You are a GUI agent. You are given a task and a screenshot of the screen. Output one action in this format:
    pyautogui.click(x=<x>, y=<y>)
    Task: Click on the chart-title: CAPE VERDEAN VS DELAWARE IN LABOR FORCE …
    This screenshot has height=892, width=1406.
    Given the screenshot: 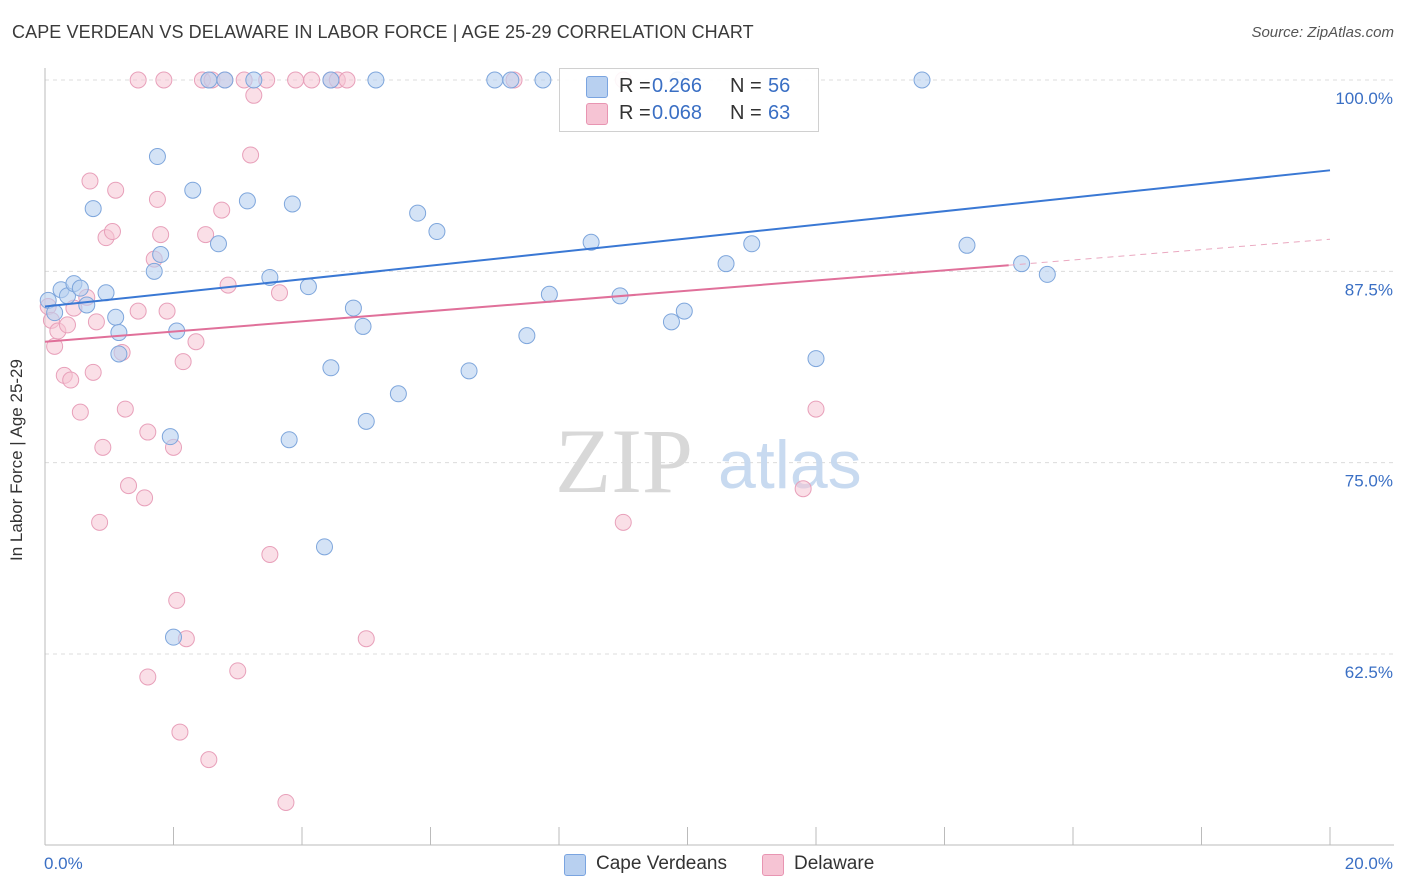 What is the action you would take?
    pyautogui.click(x=383, y=32)
    